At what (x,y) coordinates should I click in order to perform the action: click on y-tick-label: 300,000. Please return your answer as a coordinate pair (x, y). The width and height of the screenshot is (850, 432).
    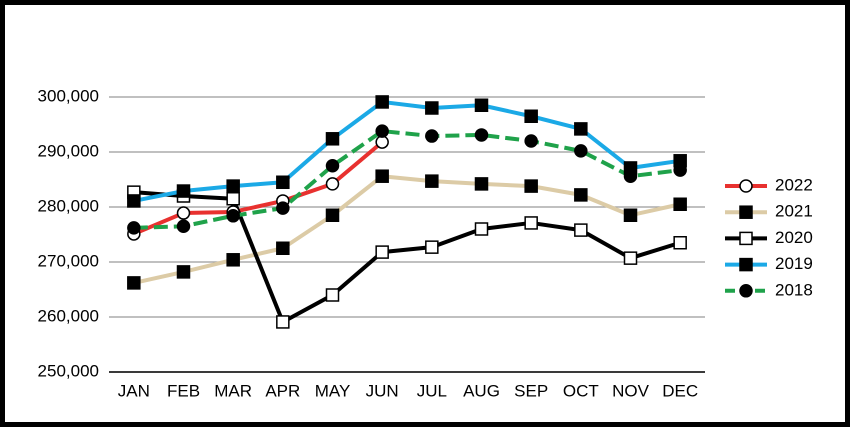
    Looking at the image, I should click on (68, 95).